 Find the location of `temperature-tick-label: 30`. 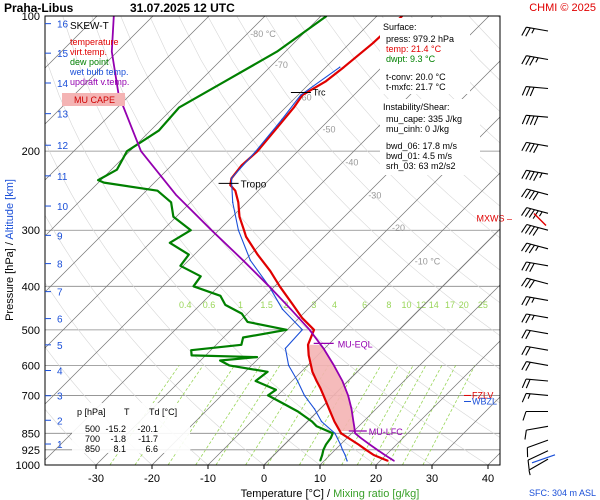

temperature-tick-label: 30 is located at coordinates (432, 479).